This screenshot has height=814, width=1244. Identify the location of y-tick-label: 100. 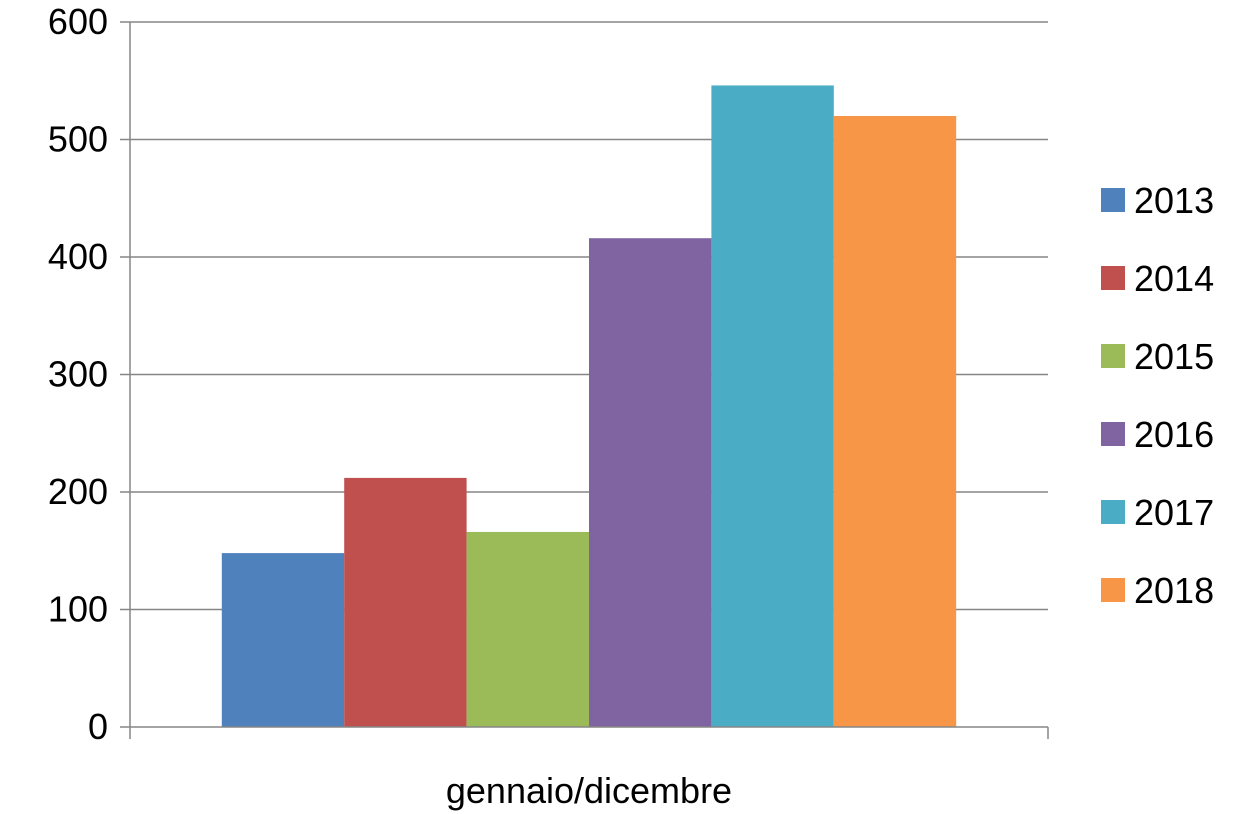
(78, 609).